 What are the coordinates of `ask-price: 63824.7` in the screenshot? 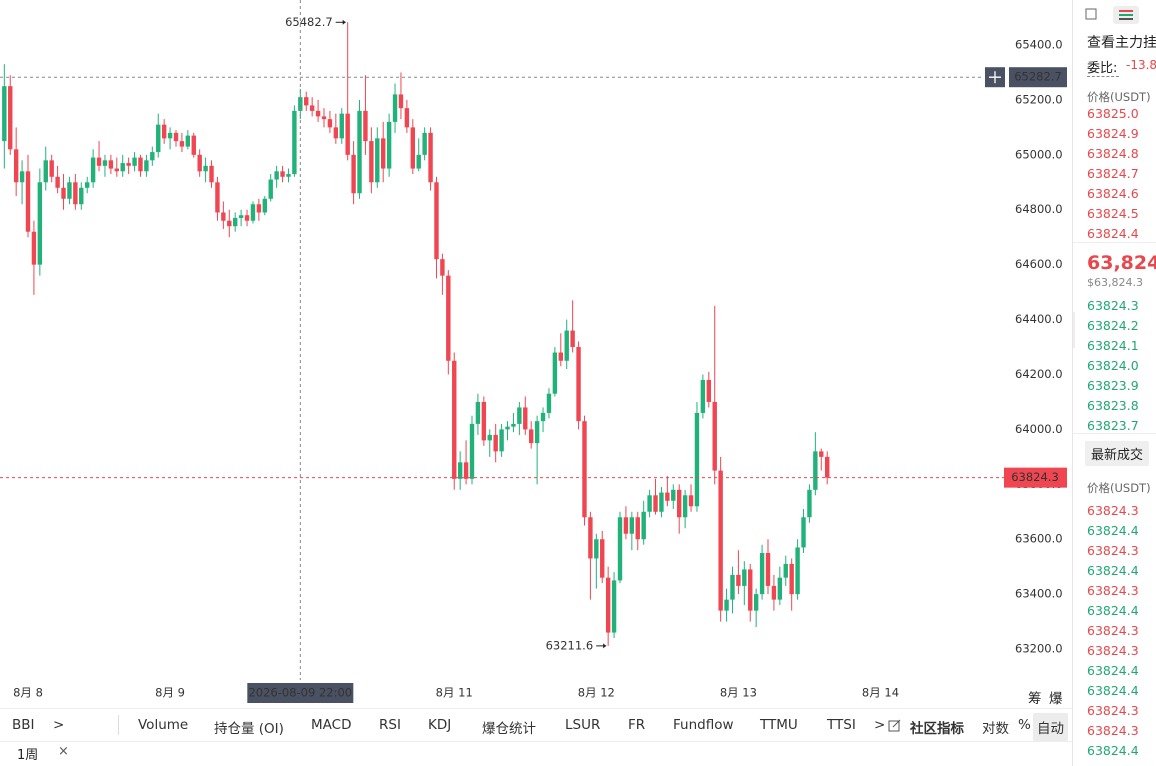 It's located at (1113, 173).